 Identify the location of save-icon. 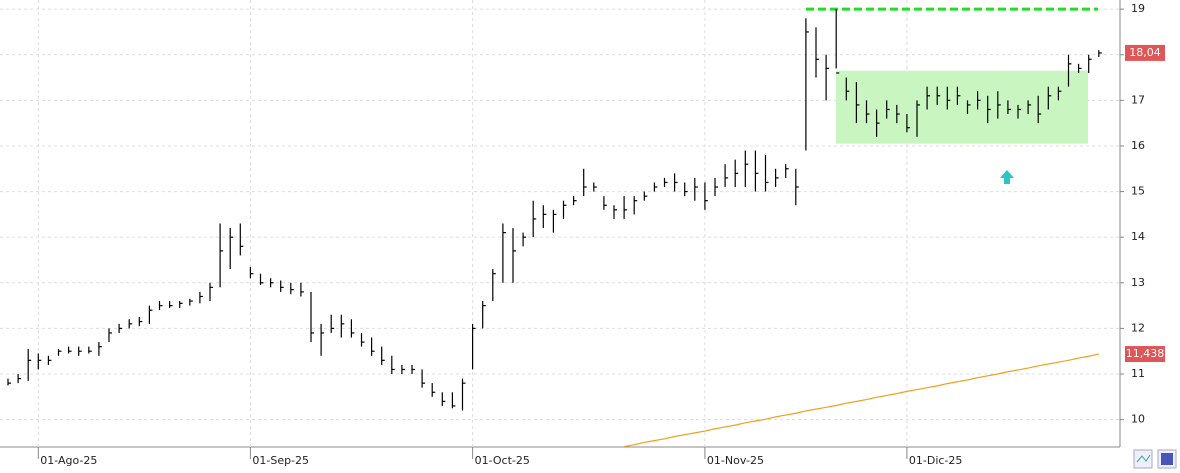
(1167, 459).